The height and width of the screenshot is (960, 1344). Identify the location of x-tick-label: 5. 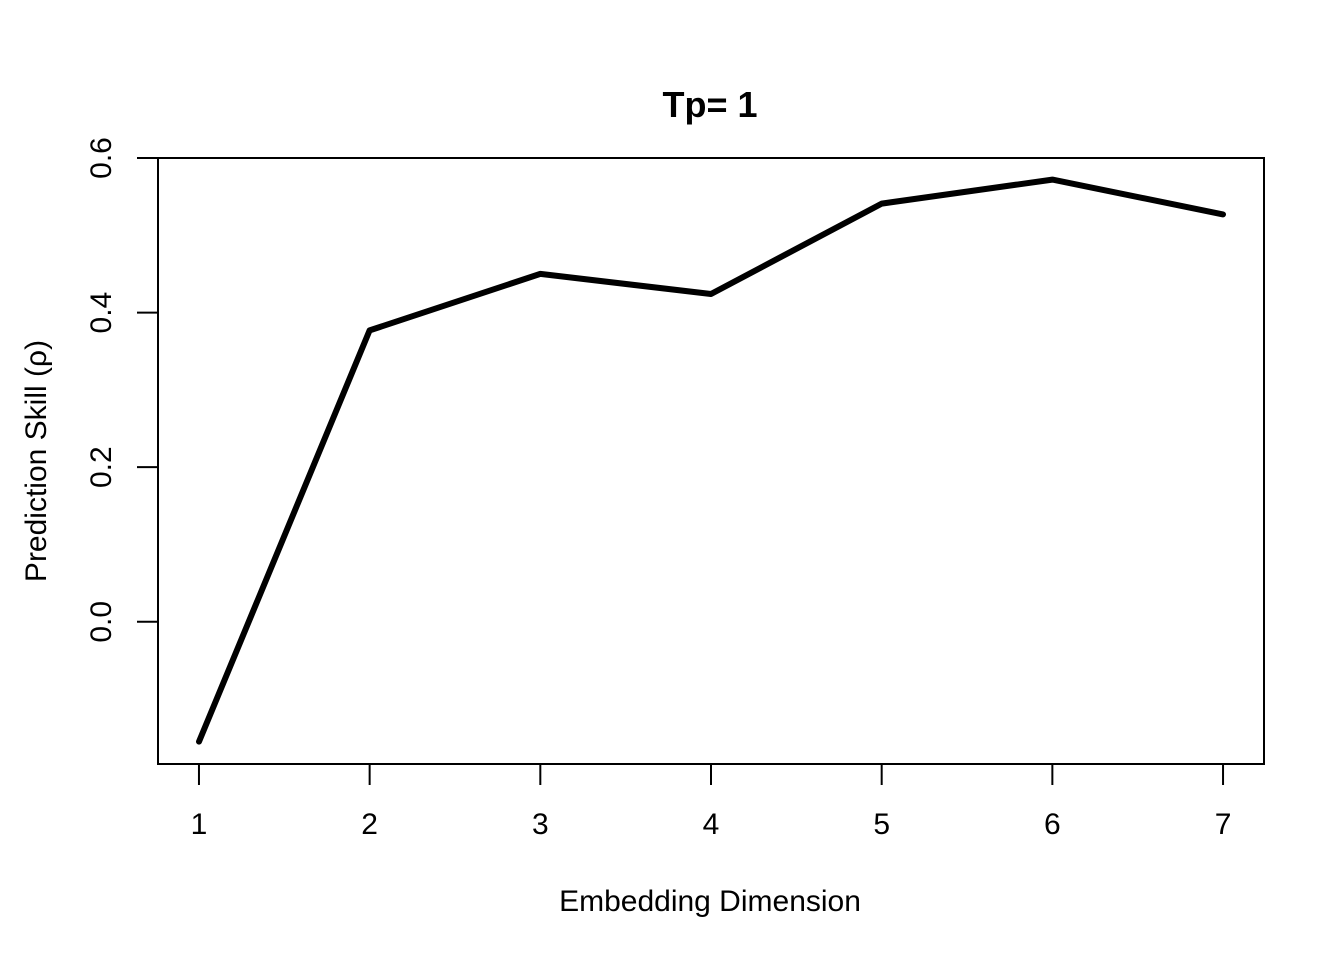
(881, 824).